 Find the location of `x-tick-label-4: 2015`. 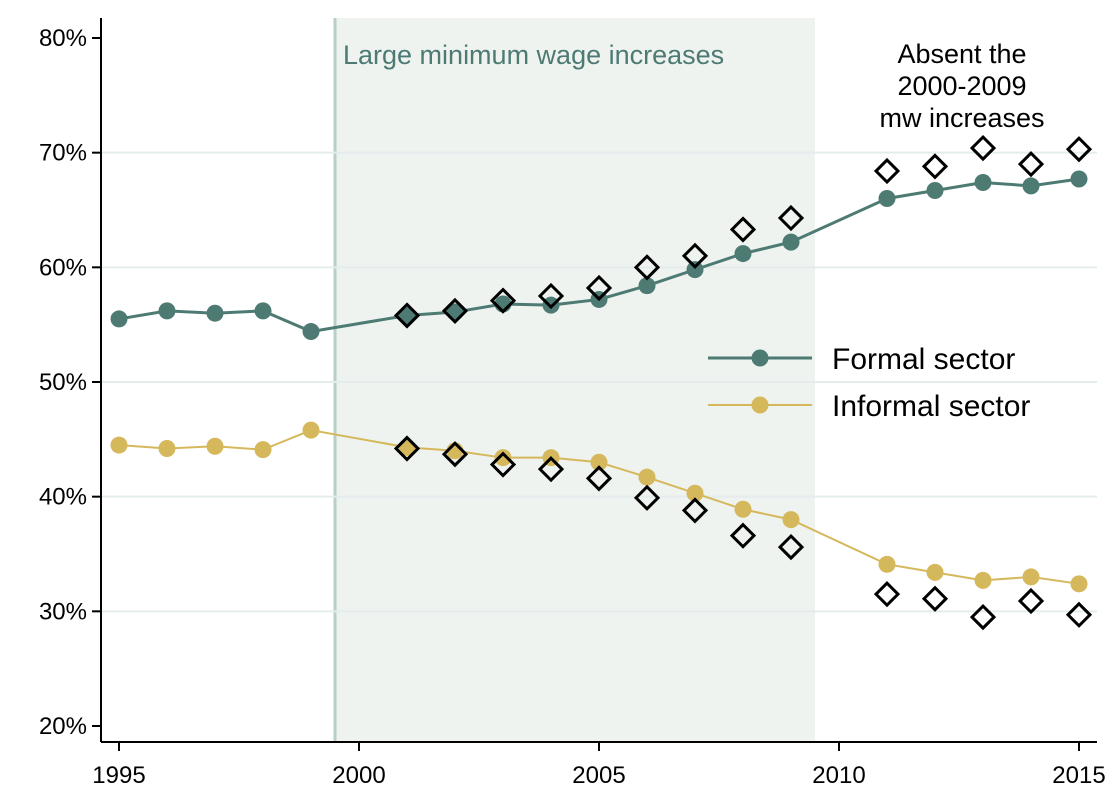

x-tick-label-4: 2015 is located at coordinates (1078, 775).